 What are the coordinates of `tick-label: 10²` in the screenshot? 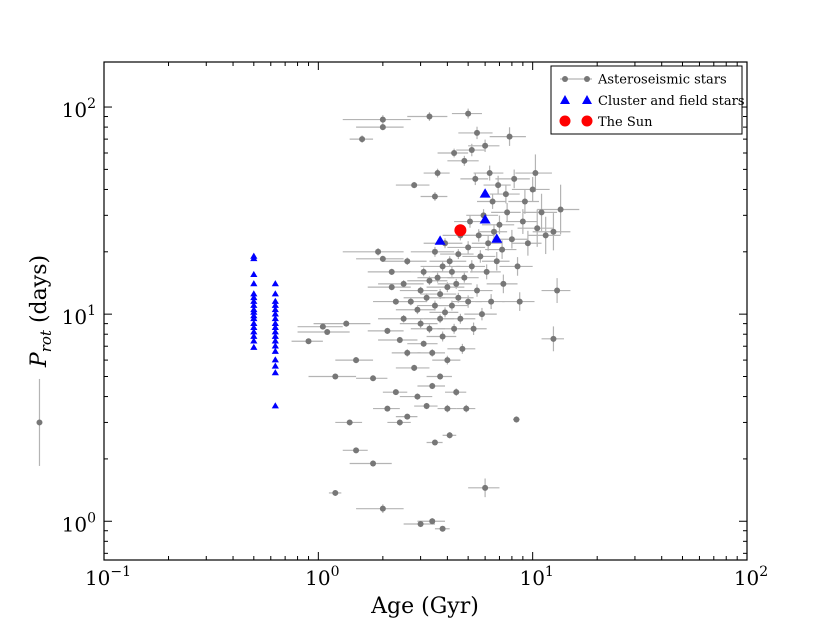 It's located at (79, 109).